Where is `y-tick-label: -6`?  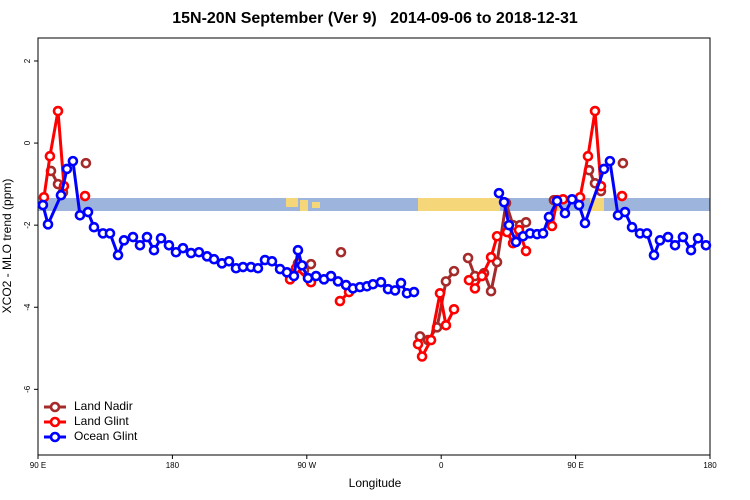
y-tick-label: -6 is located at coordinates (27, 389).